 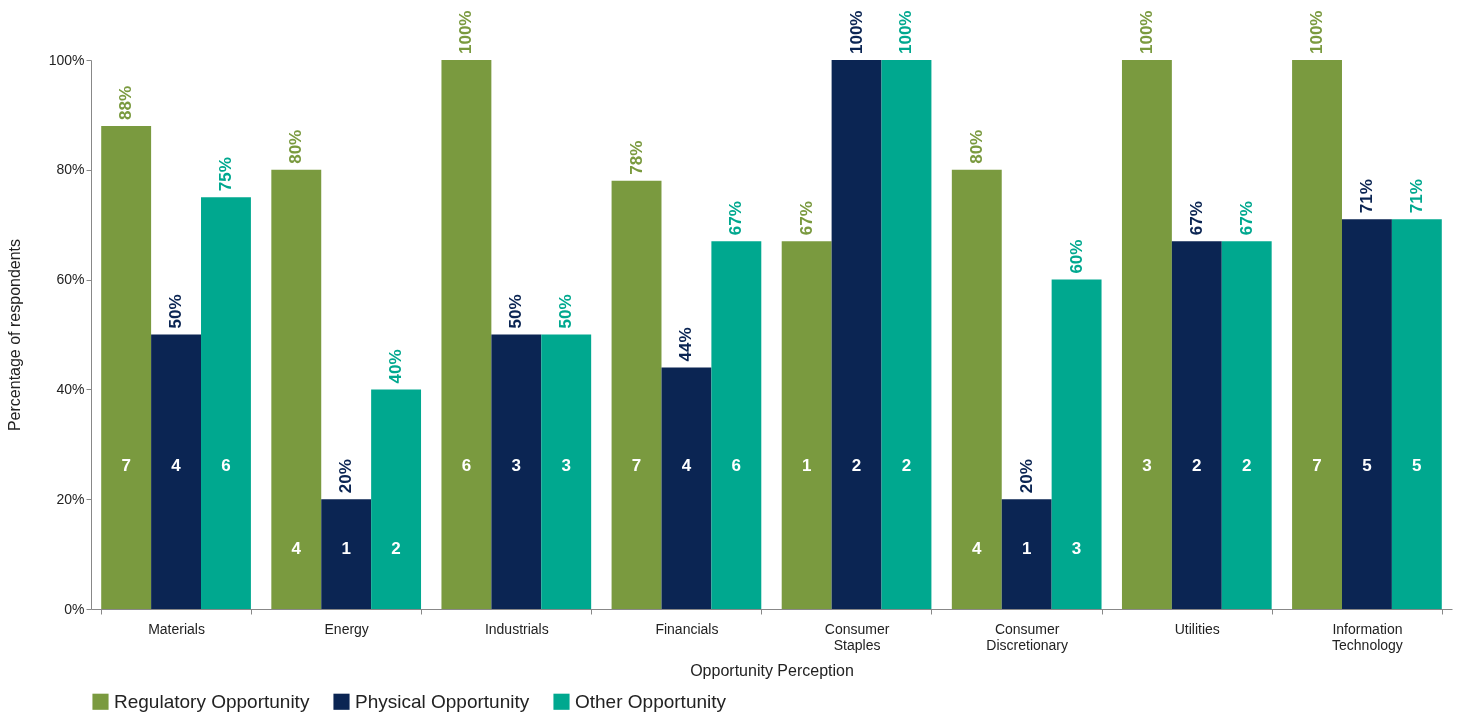 What do you see at coordinates (686, 344) in the screenshot?
I see `data-label: 44%` at bounding box center [686, 344].